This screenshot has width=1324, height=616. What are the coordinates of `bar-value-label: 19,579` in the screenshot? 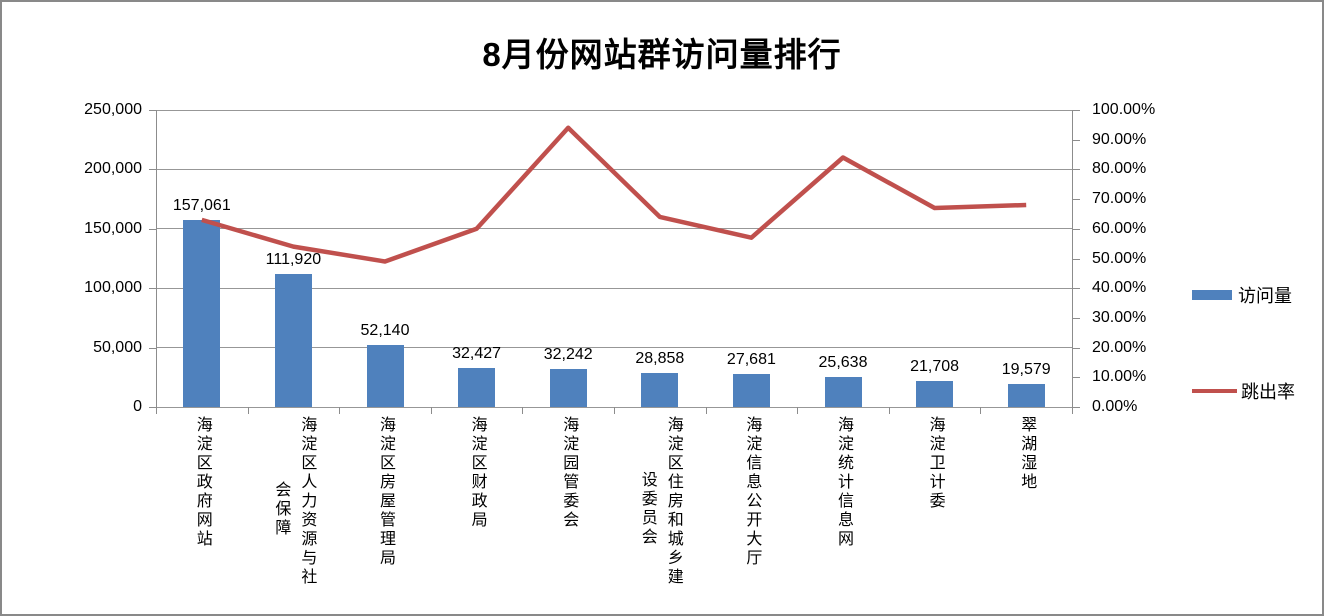 It's located at (1026, 369).